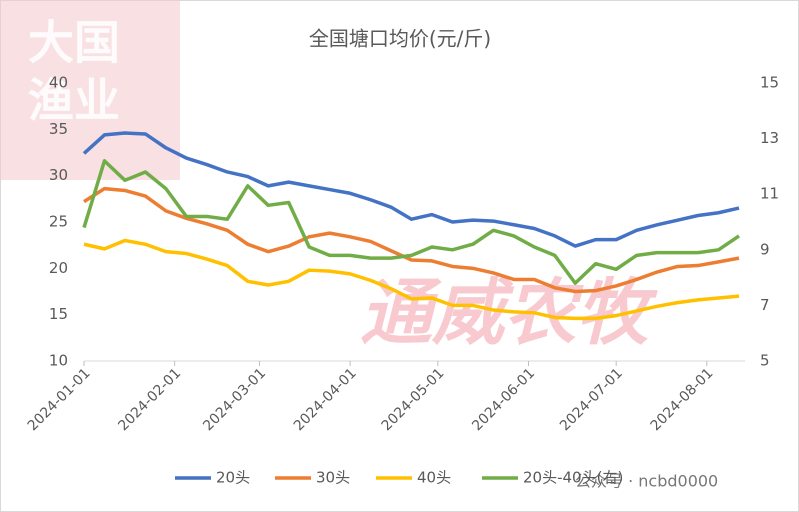 The width and height of the screenshot is (799, 512). Describe the element at coordinates (765, 249) in the screenshot. I see `y2-tick-label: 9` at that location.